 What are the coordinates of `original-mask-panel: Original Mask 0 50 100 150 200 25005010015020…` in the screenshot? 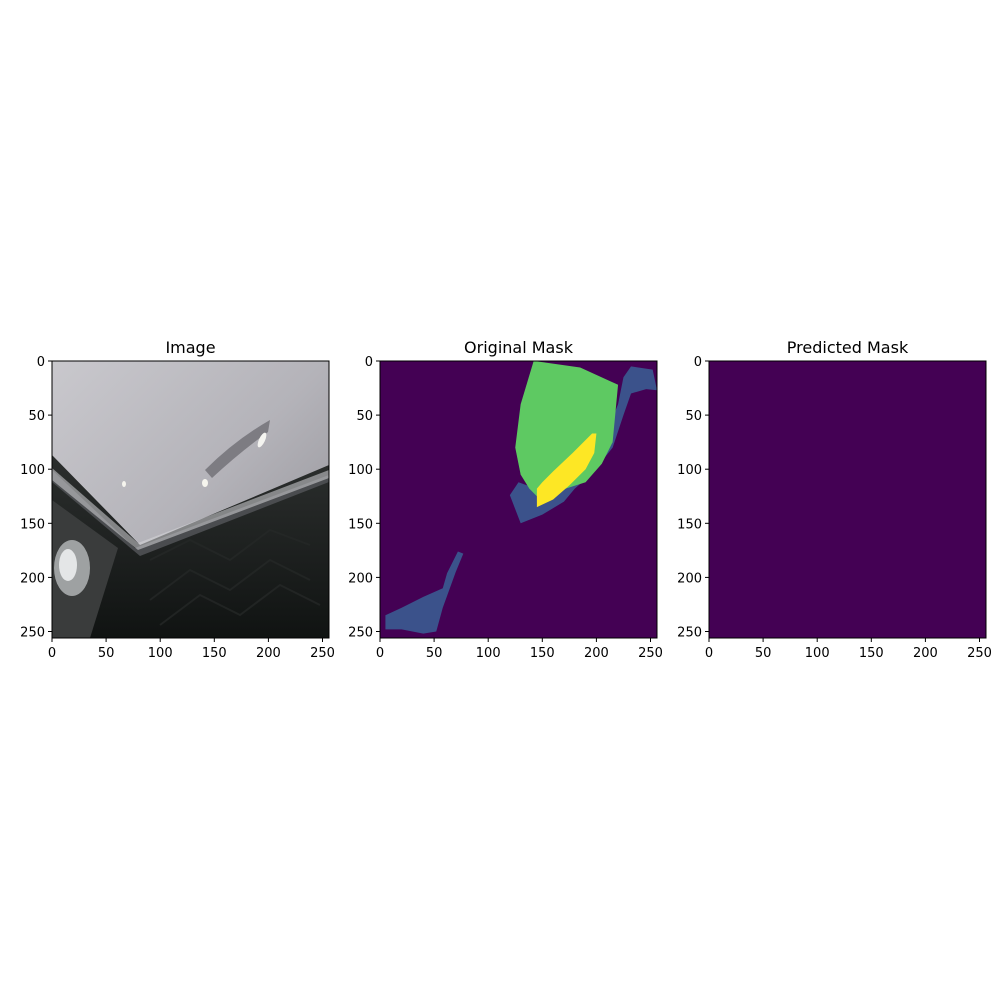 It's located at (505, 499).